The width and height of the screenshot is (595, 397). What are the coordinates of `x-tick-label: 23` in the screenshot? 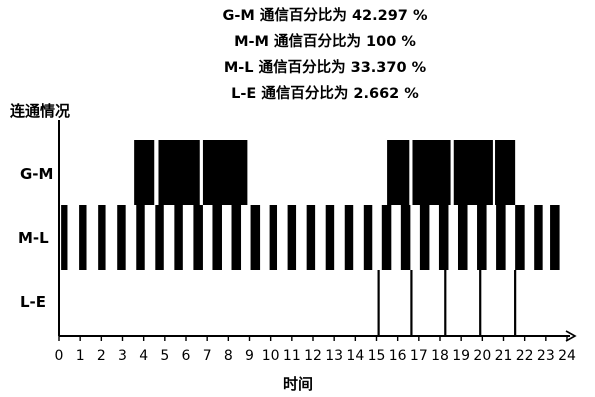 It's located at (546, 356).